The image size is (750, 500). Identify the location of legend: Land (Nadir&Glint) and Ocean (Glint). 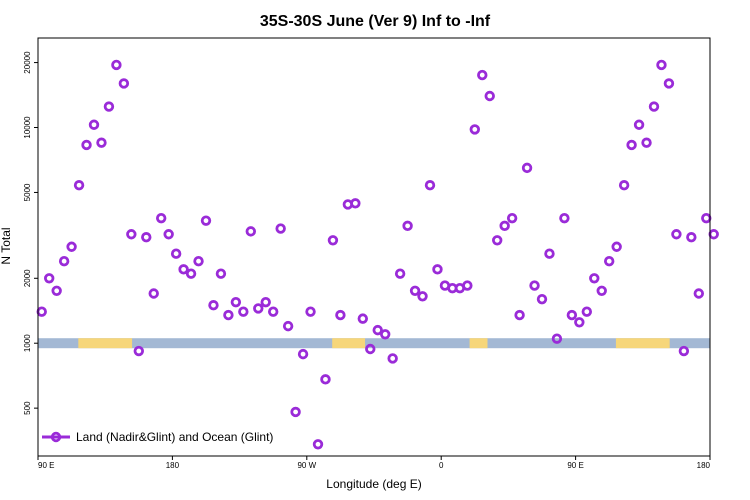
(157, 437).